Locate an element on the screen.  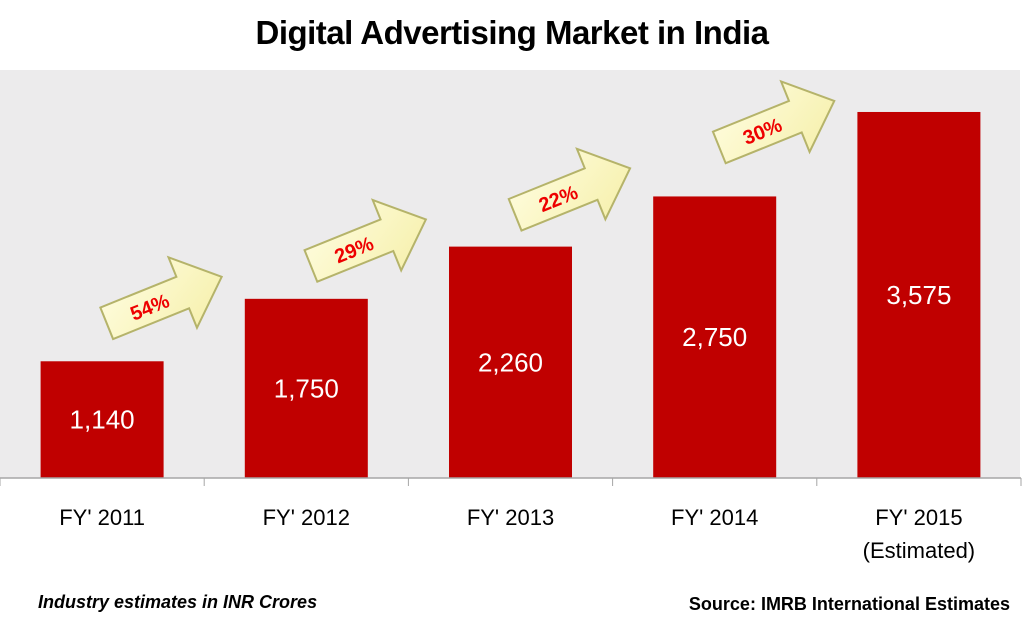
source-note: Source: IMRB International Estimates is located at coordinates (849, 604).